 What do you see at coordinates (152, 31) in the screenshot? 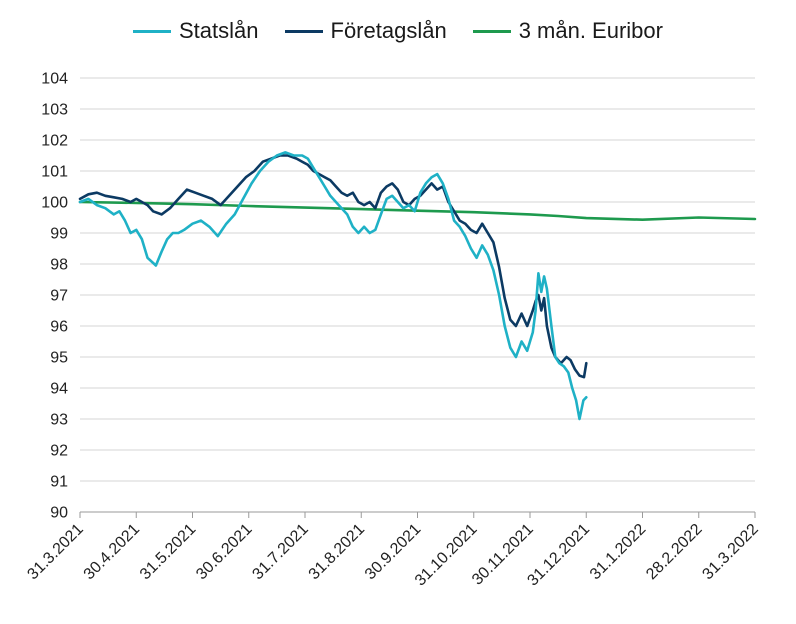
I see `legend-swatch-statslan` at bounding box center [152, 31].